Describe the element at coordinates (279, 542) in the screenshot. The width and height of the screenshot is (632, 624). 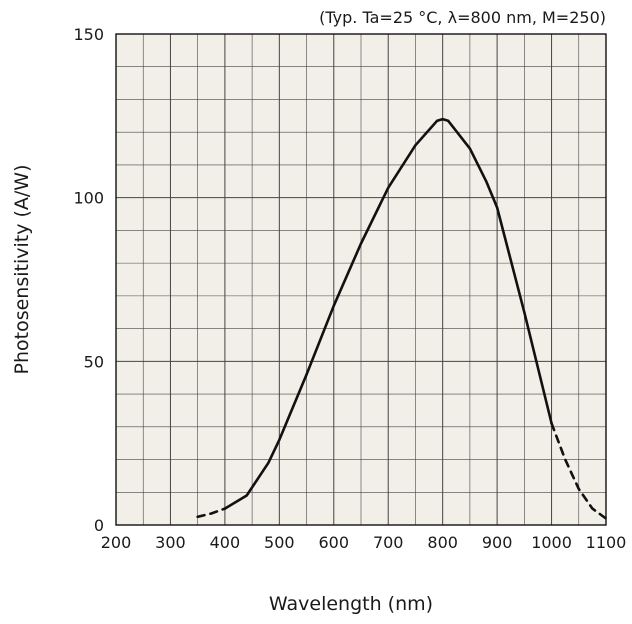
I see `x-tick-label: 500` at that location.